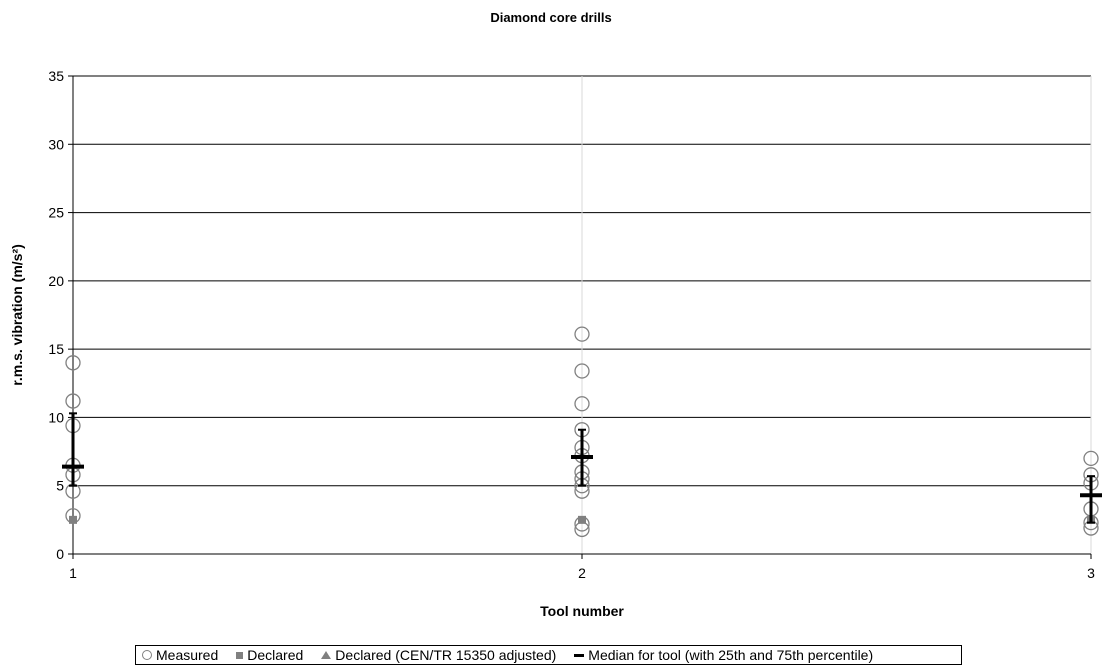  Describe the element at coordinates (17, 315) in the screenshot. I see `y-axis-title: r.m.s. vibration (m/s²)` at that location.